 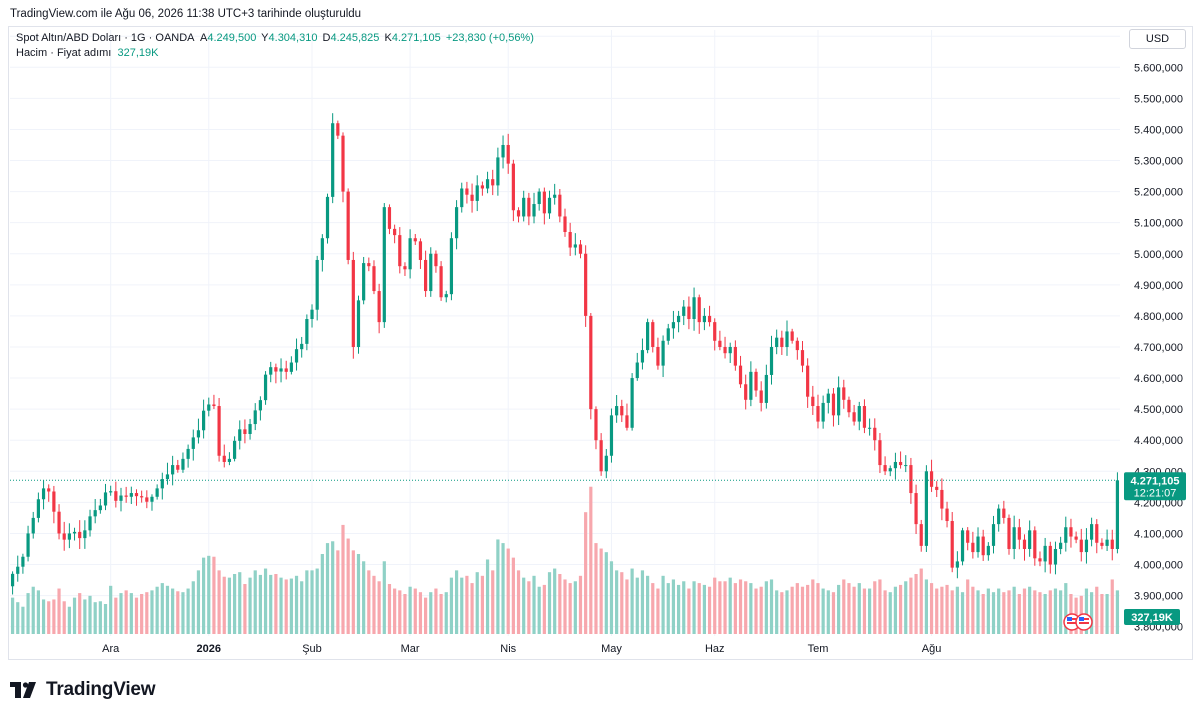 I want to click on legend-symbol: Spot Altın/ABD Doları · 1G · OANDA, so click(x=105, y=38).